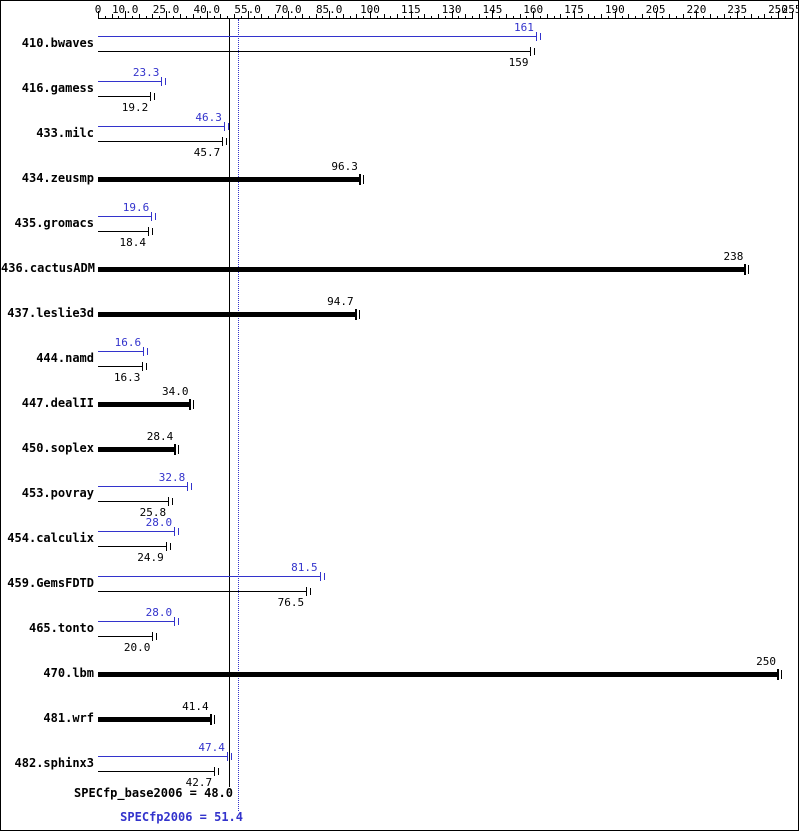  I want to click on benchmark-label: 436.cactusADM, so click(48, 268).